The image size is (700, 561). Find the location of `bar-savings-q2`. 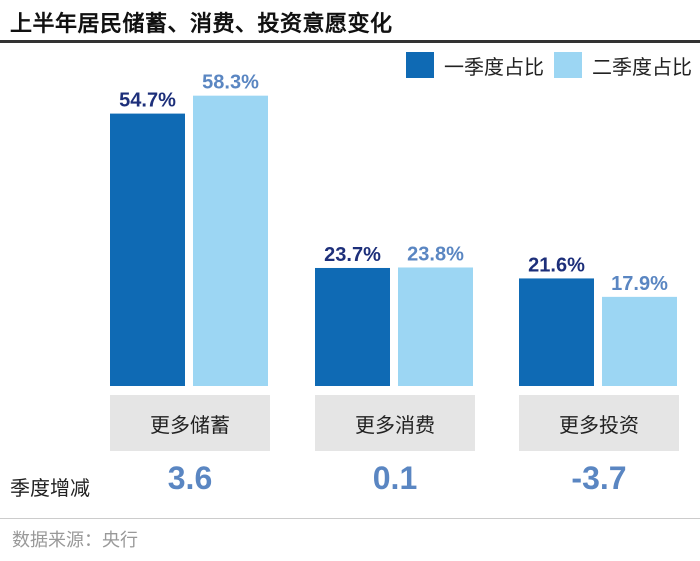

bar-savings-q2 is located at coordinates (230, 240).